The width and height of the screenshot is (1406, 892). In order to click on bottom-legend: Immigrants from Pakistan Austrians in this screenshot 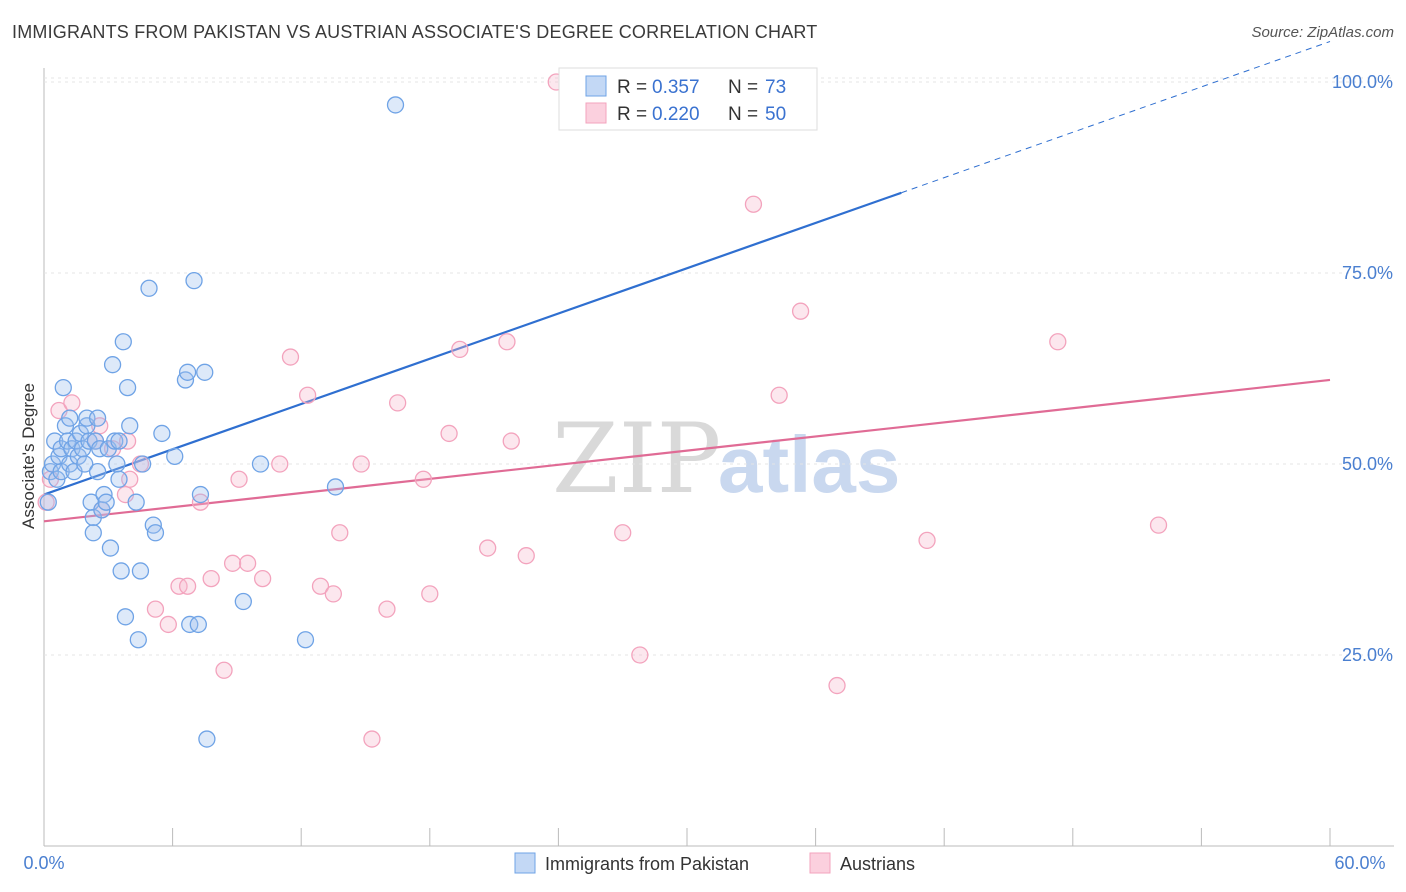, I will do `click(714, 863)`.